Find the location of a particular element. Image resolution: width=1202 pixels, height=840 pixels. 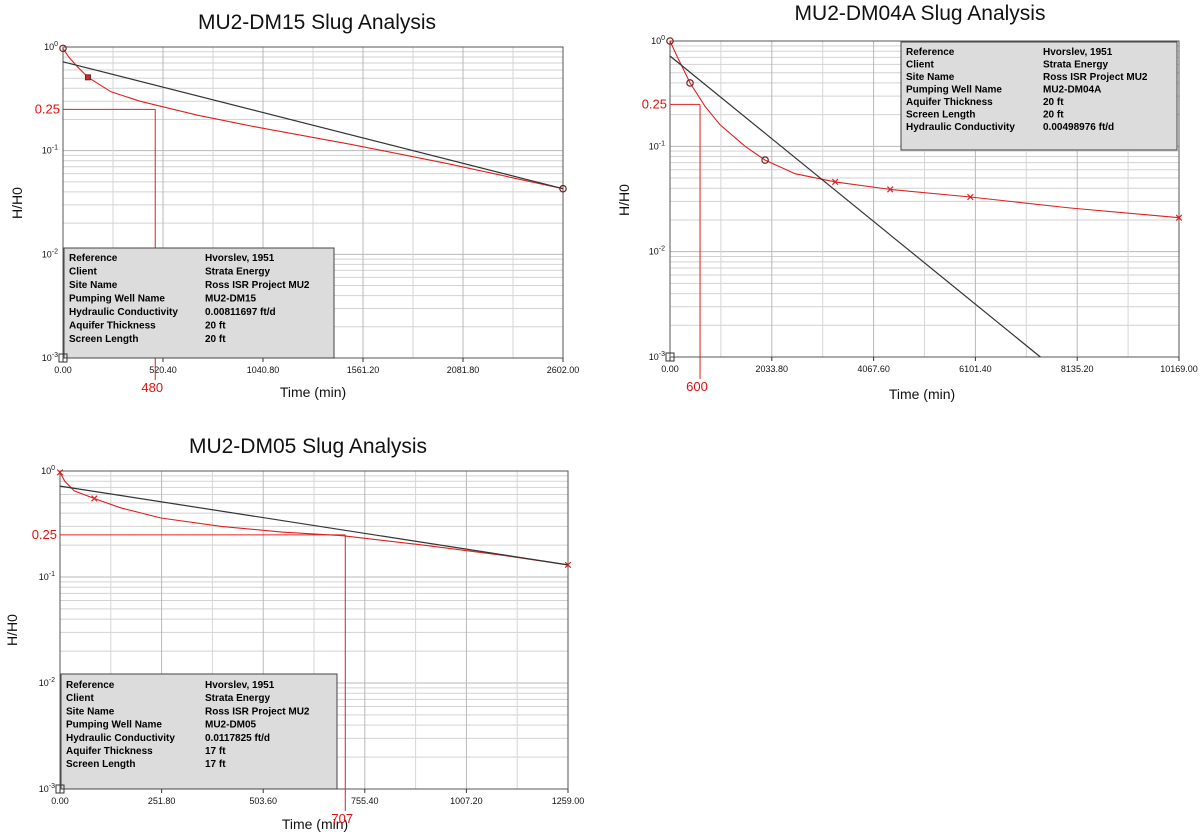

x-tick-label: 2033.80 is located at coordinates (772, 369).